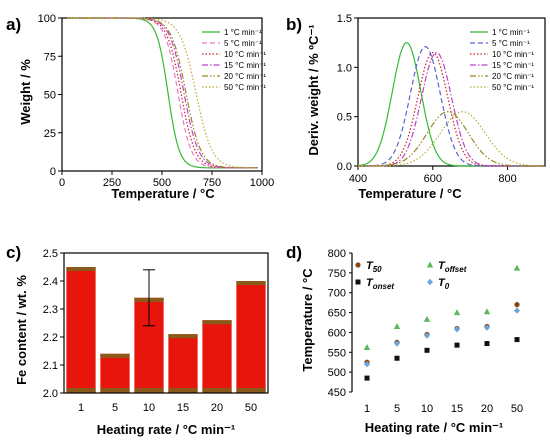  I want to click on panel-label-d: d), so click(294, 252).